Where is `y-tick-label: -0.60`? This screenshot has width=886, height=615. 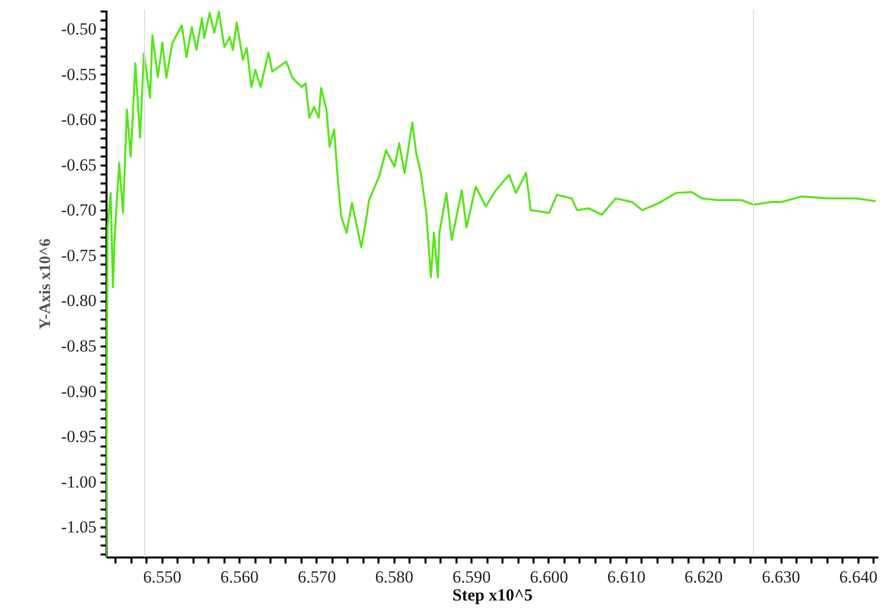 y-tick-label: -0.60 is located at coordinates (78, 120).